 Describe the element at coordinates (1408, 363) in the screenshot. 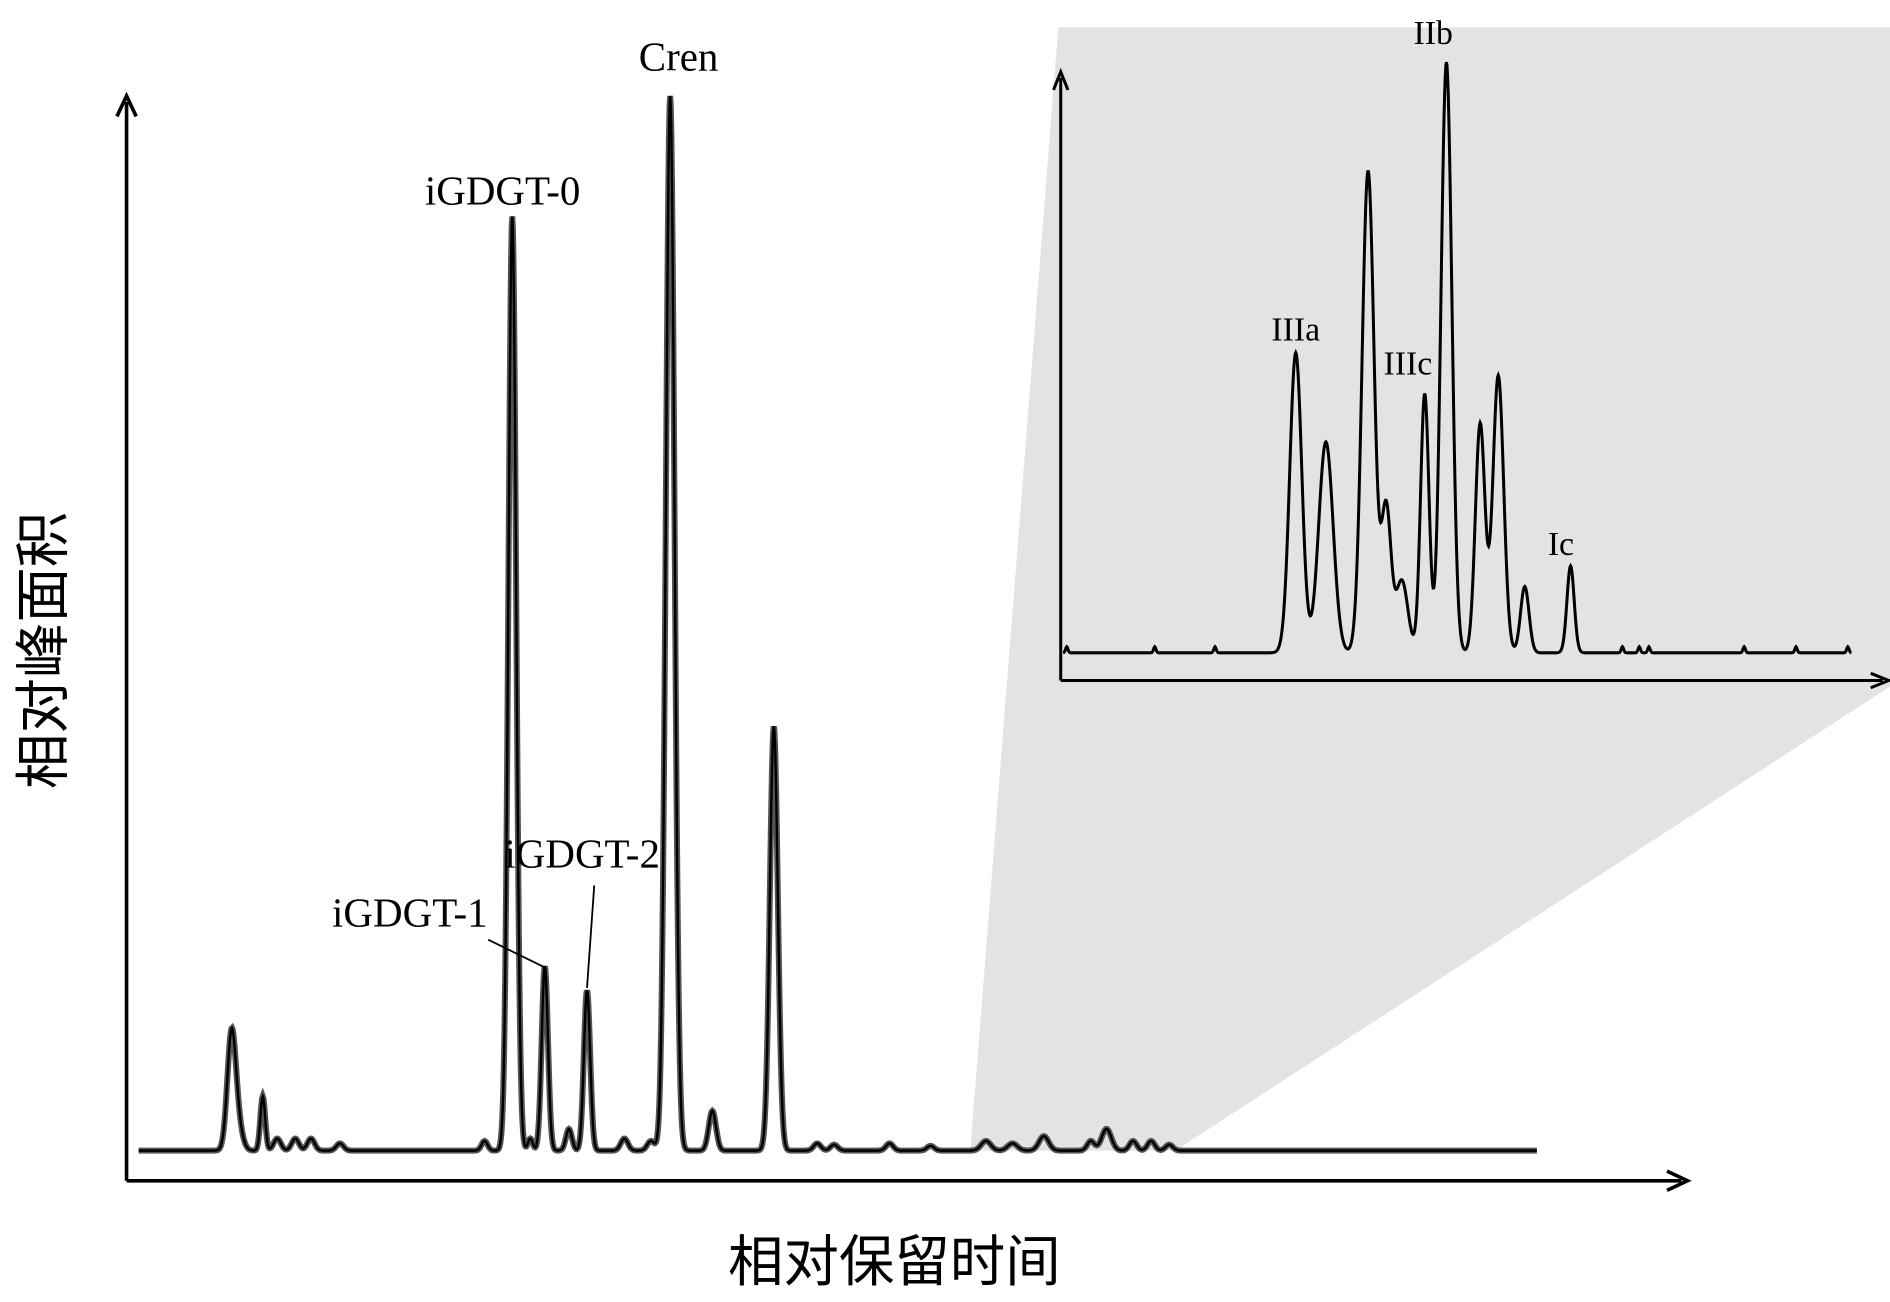

I see `peak-label: IIIc` at that location.